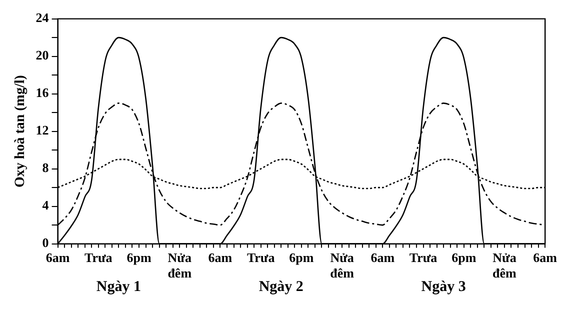  What do you see at coordinates (443, 287) in the screenshot?
I see `text: Ngày 3` at bounding box center [443, 287].